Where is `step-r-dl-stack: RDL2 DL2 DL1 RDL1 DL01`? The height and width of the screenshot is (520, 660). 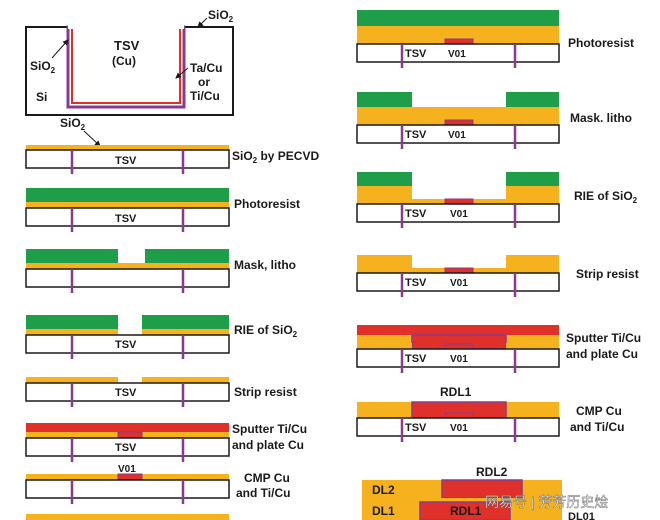 step-r-dl-stack: RDL2 DL2 DL1 RDL1 DL01 is located at coordinates (478, 492).